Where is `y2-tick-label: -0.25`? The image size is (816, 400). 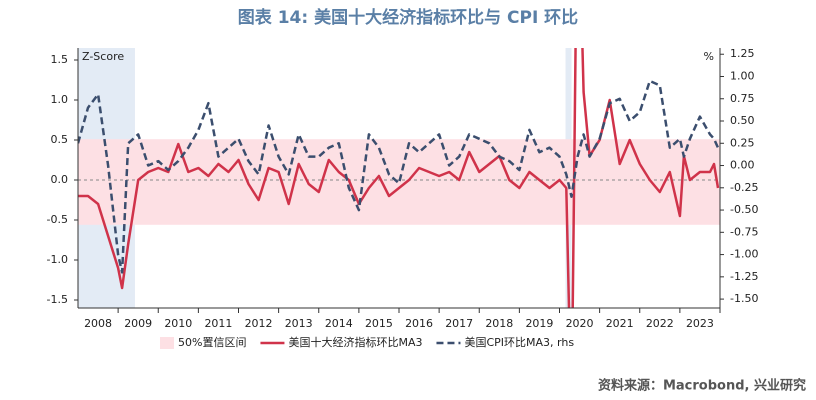 y2-tick-label: -0.25 is located at coordinates (744, 187).